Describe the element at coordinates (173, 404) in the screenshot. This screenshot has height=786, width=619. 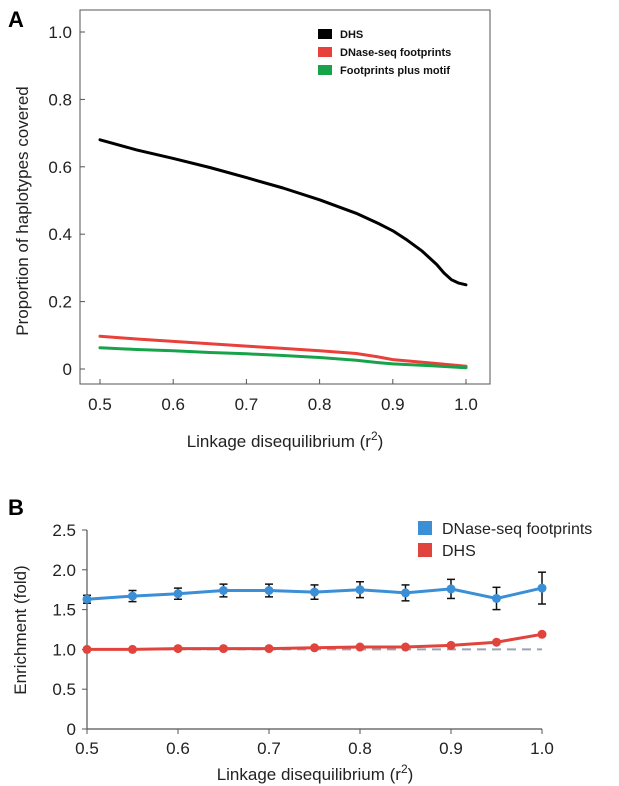
I see `panel-a-x-tick-label: 0.6` at that location.